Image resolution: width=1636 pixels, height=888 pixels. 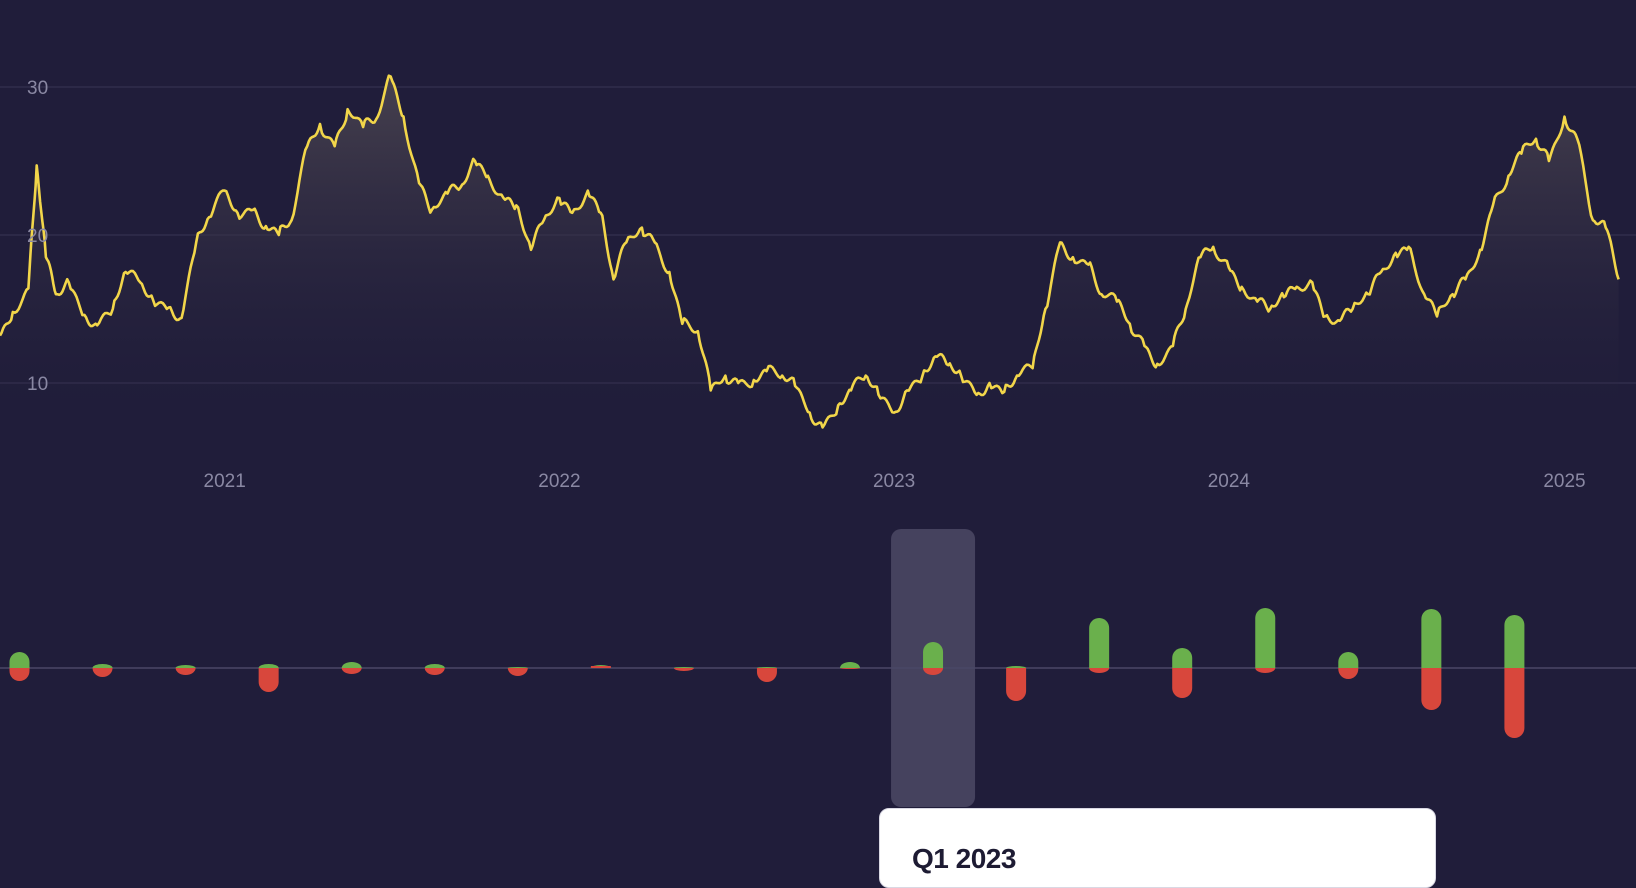 I want to click on quarterly-bar-chart, so click(x=767, y=673).